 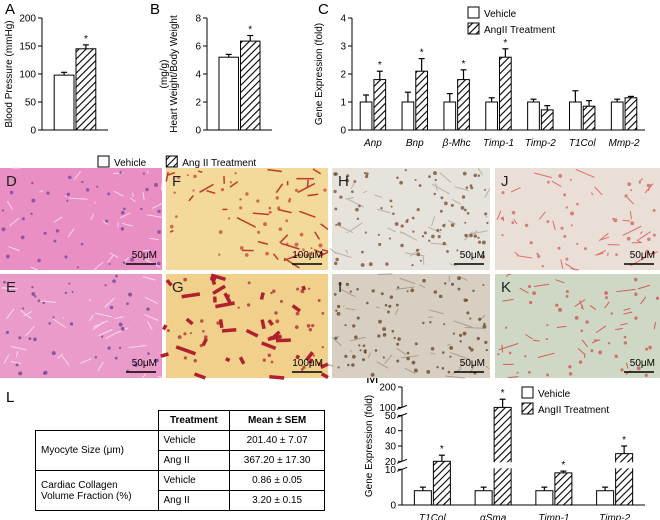 I want to click on y-tick-label: 40, so click(x=391, y=431).